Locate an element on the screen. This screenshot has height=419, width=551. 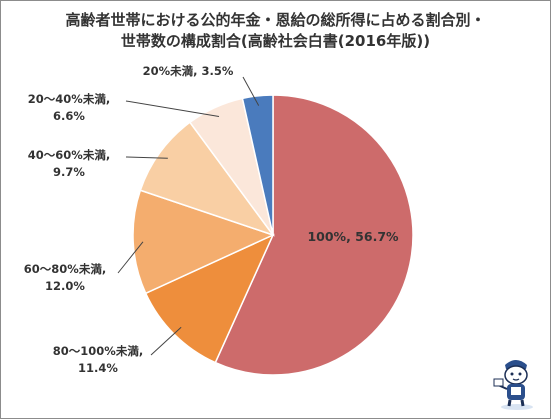
data-label-2: 60～80%未満, 12.0% is located at coordinates (65, 277).